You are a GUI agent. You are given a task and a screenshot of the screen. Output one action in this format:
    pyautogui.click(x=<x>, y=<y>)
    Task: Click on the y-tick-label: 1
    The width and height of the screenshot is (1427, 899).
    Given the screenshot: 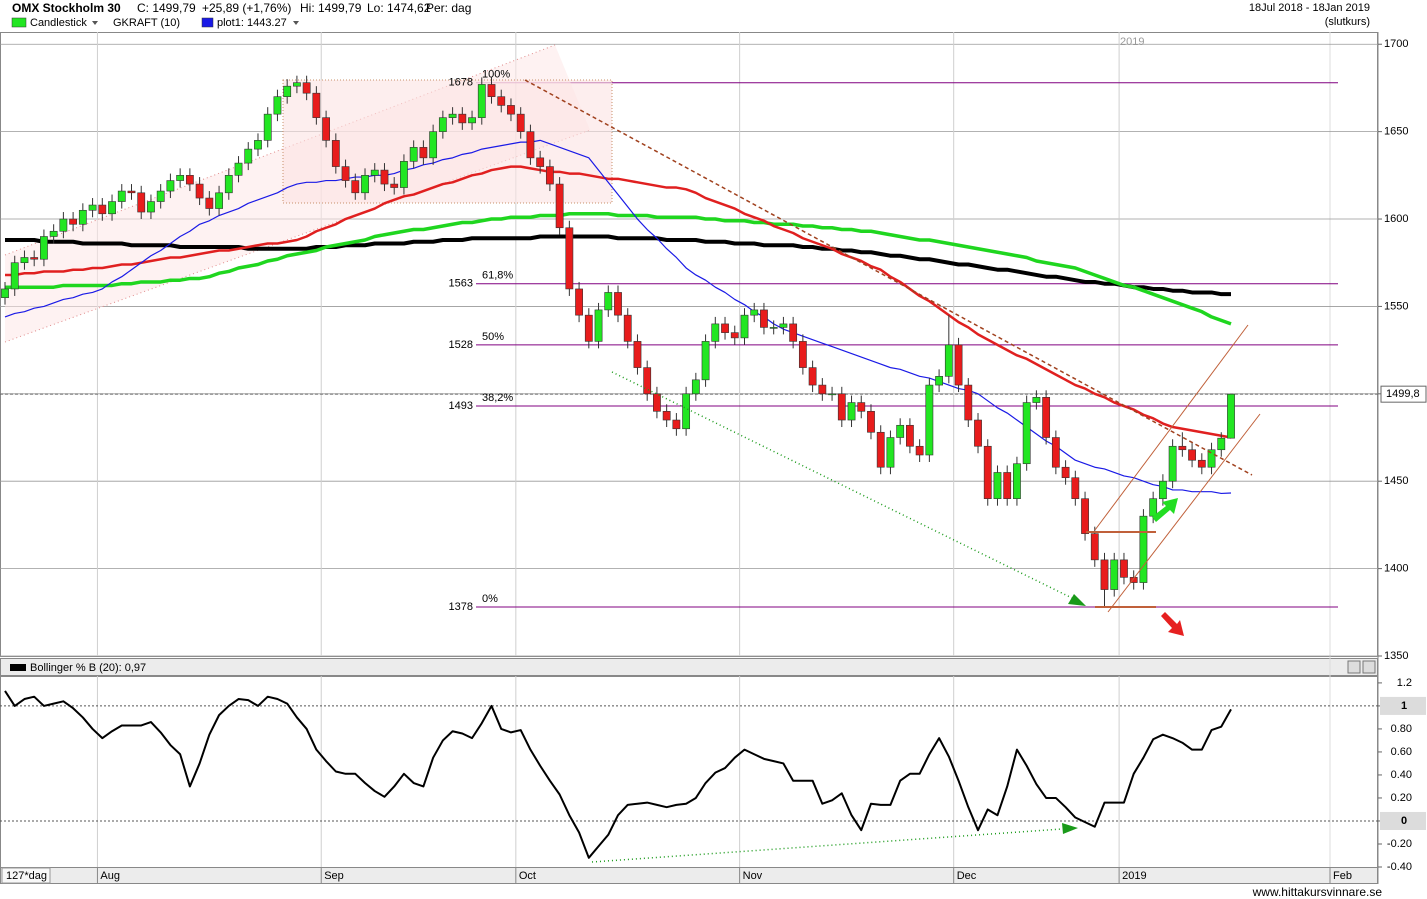 What is the action you would take?
    pyautogui.click(x=1404, y=706)
    